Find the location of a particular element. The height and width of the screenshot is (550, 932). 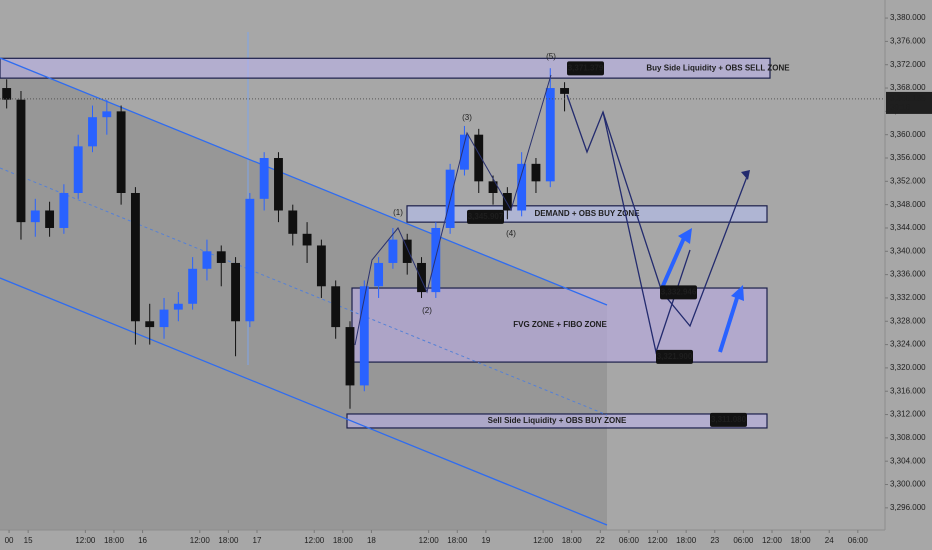

y-tick-label: 3,308.000 is located at coordinates (908, 437).